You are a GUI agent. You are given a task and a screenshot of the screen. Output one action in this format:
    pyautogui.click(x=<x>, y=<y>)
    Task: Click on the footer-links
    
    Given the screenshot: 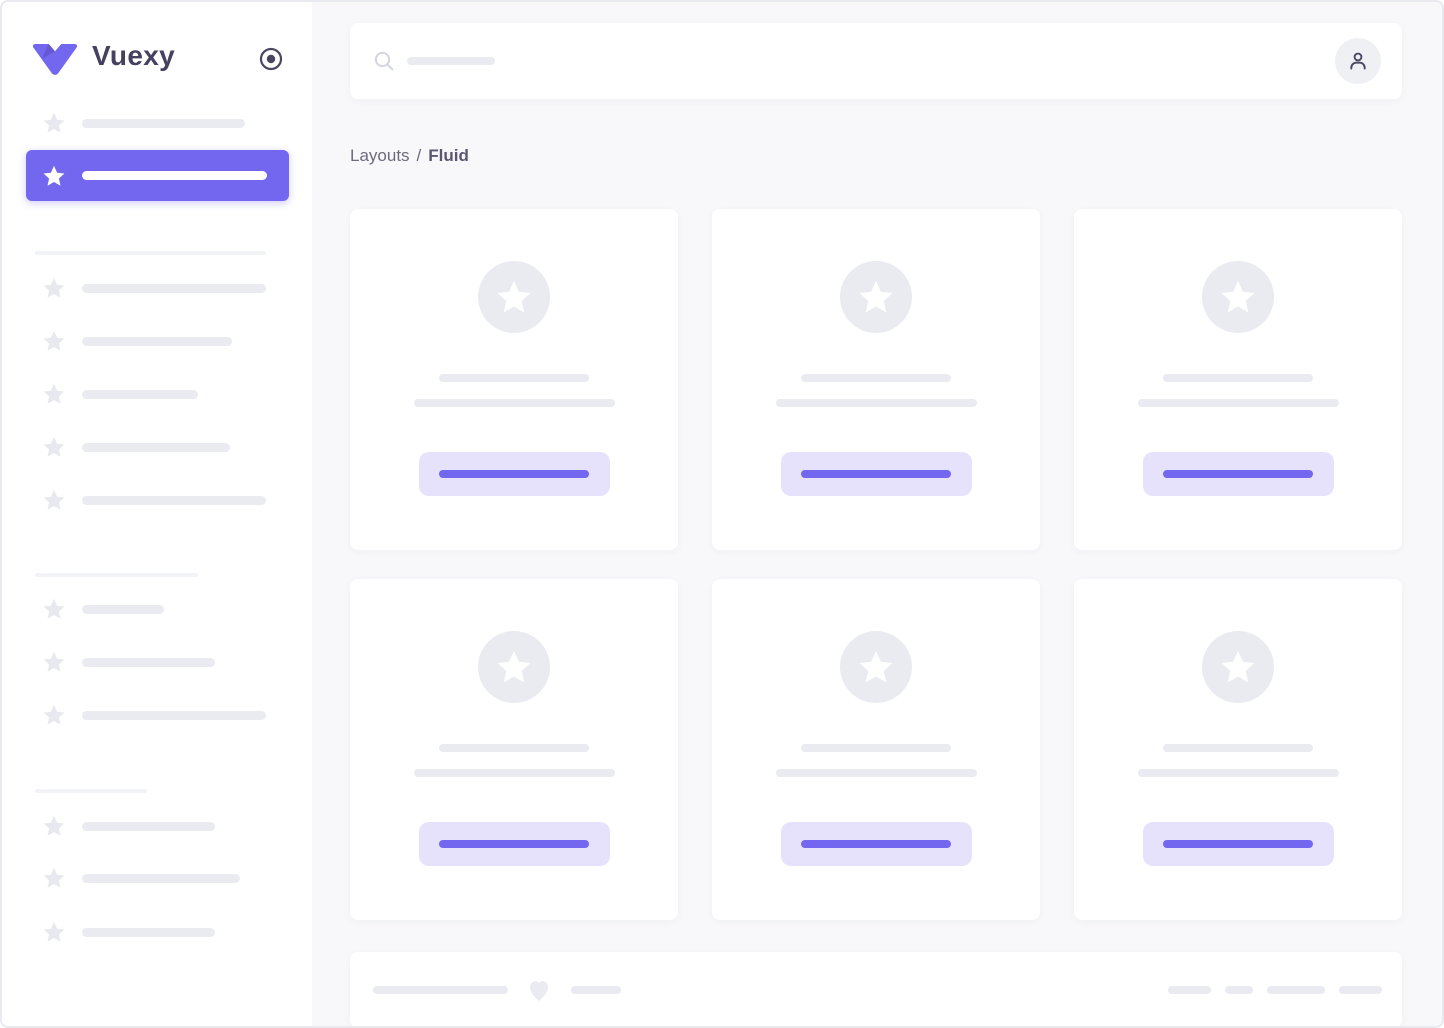 What is the action you would take?
    pyautogui.click(x=1275, y=990)
    